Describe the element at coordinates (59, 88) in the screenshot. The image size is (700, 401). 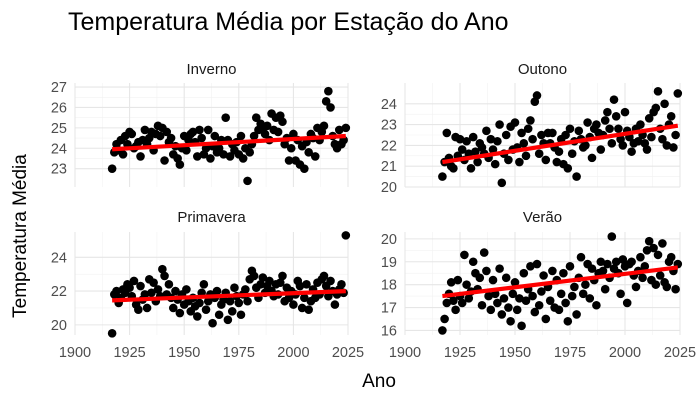
I see `y-tick-label: 27` at that location.